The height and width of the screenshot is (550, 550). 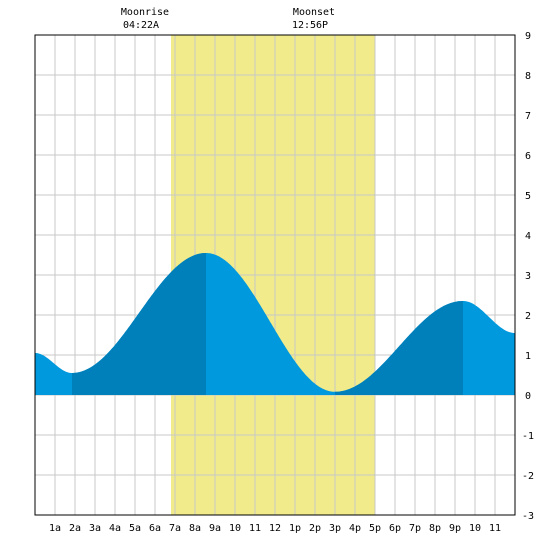 What do you see at coordinates (528, 116) in the screenshot?
I see `y-tick-label: 7` at bounding box center [528, 116].